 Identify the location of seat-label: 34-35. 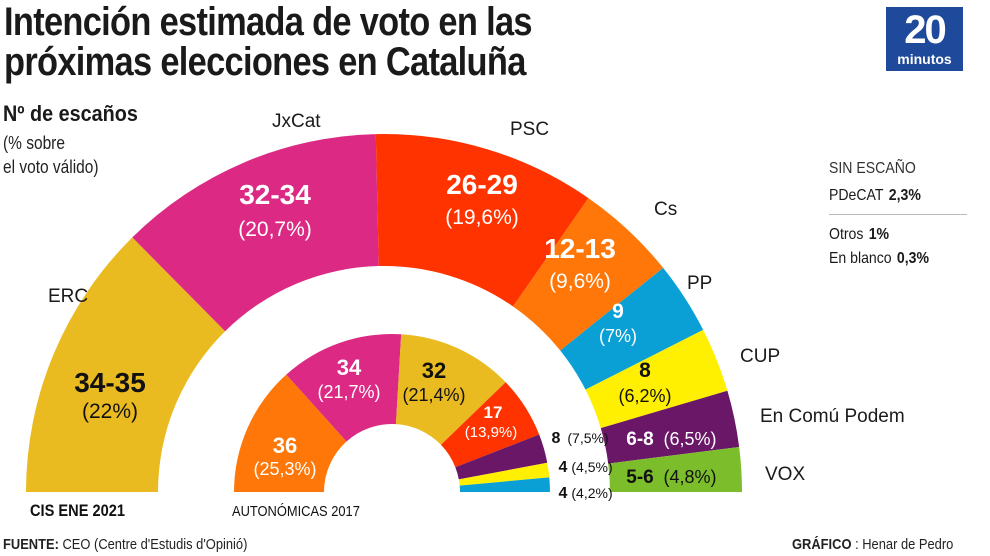
(110, 382).